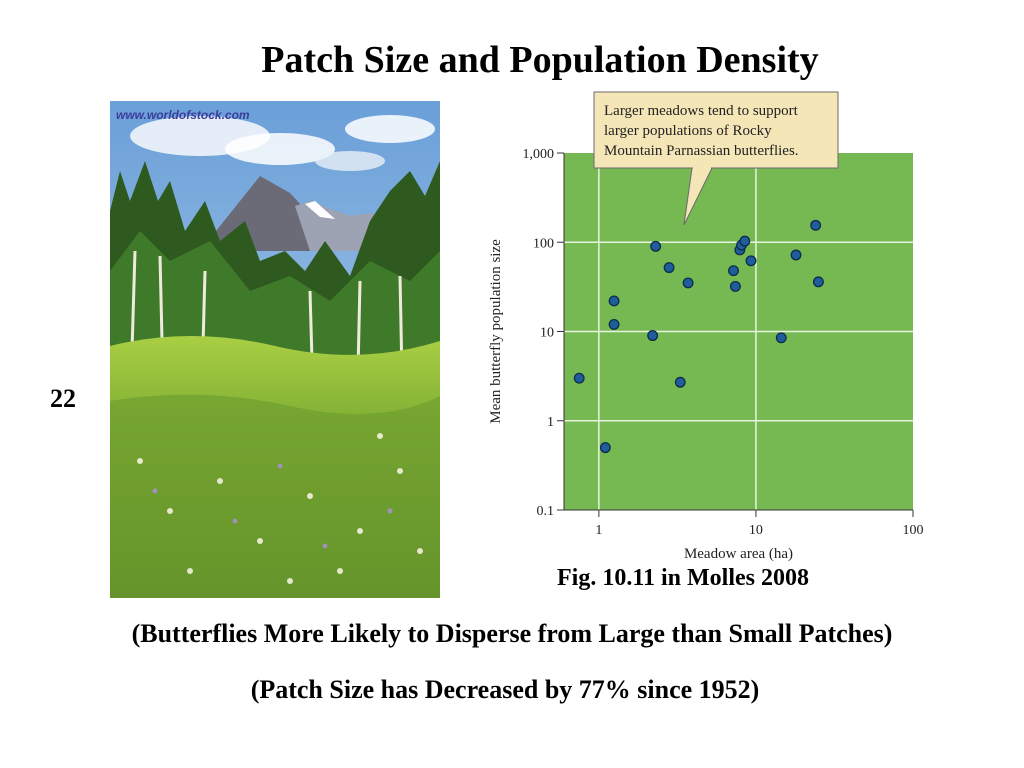 The height and width of the screenshot is (768, 1024). Describe the element at coordinates (540, 60) in the screenshot. I see `slide-title: Patch Size and Population Density` at that location.